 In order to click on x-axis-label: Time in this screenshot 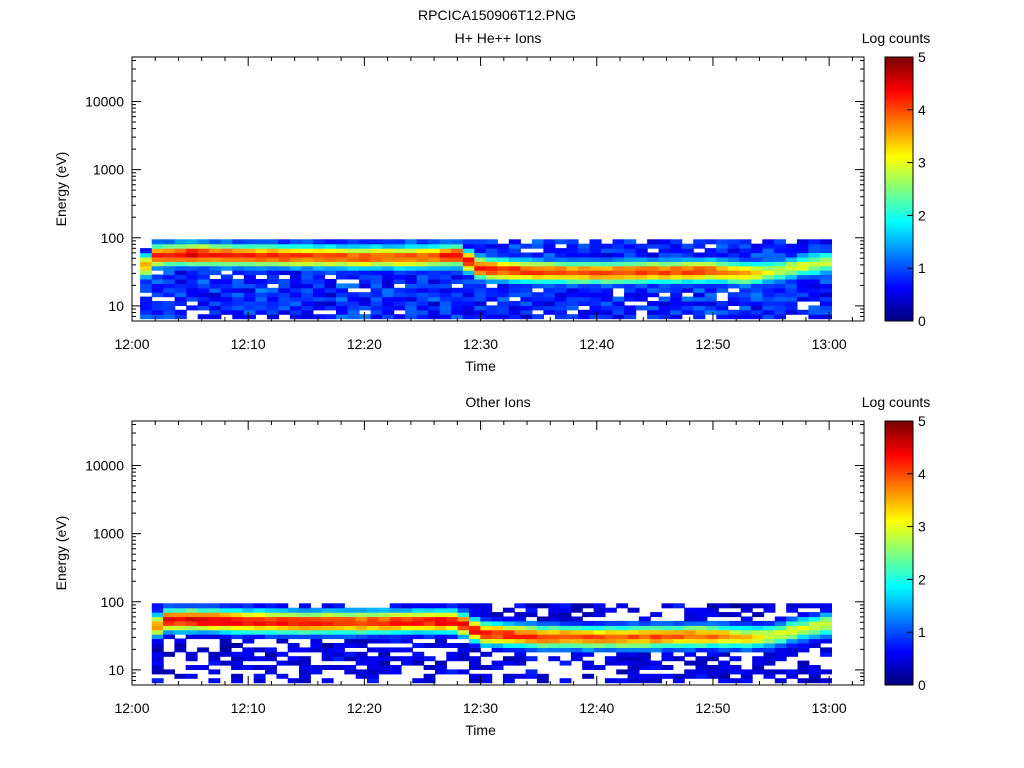, I will do `click(480, 366)`.